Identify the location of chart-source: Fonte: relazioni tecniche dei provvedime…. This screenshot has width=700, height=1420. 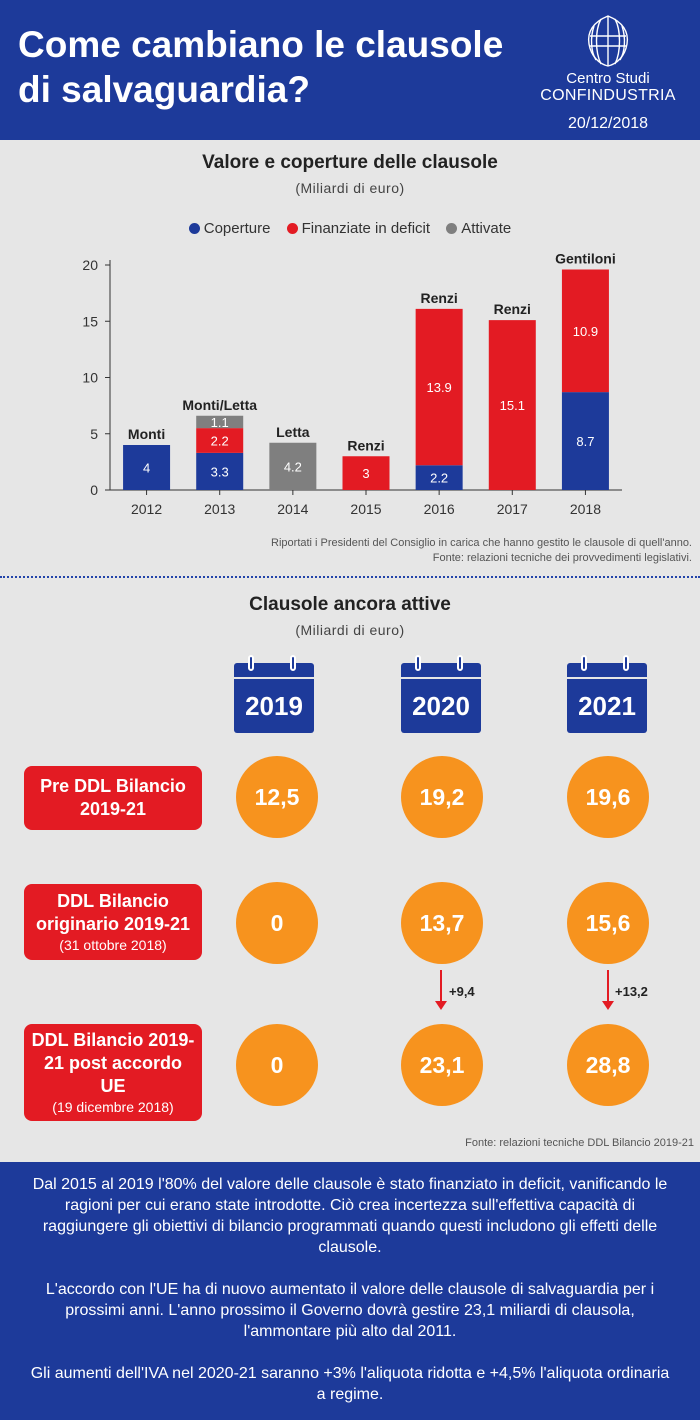
(562, 558).